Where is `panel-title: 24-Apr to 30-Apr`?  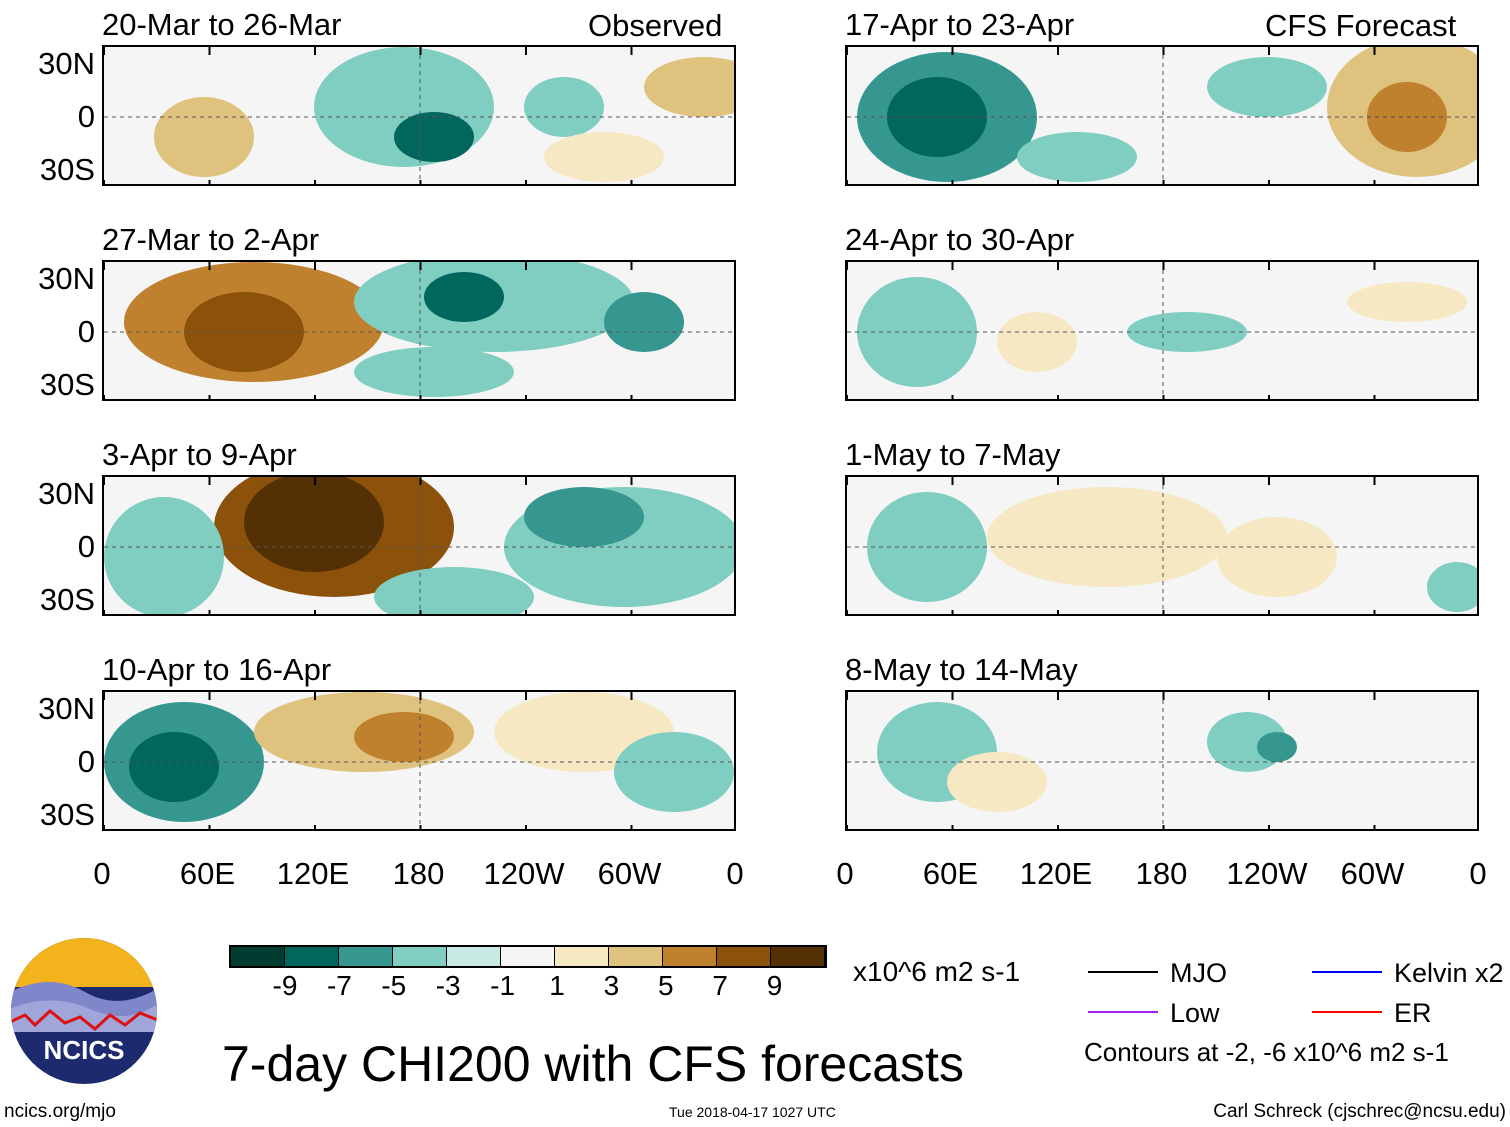 panel-title: 24-Apr to 30-Apr is located at coordinates (960, 239).